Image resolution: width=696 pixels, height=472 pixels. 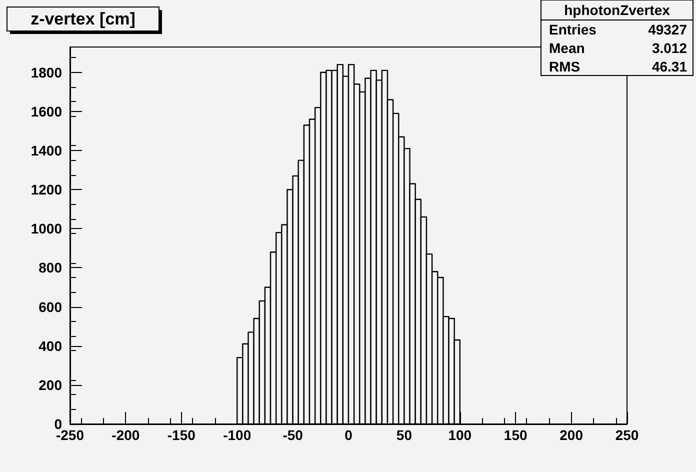 What do you see at coordinates (50, 306) in the screenshot?
I see `y-tick-label: 600` at bounding box center [50, 306].